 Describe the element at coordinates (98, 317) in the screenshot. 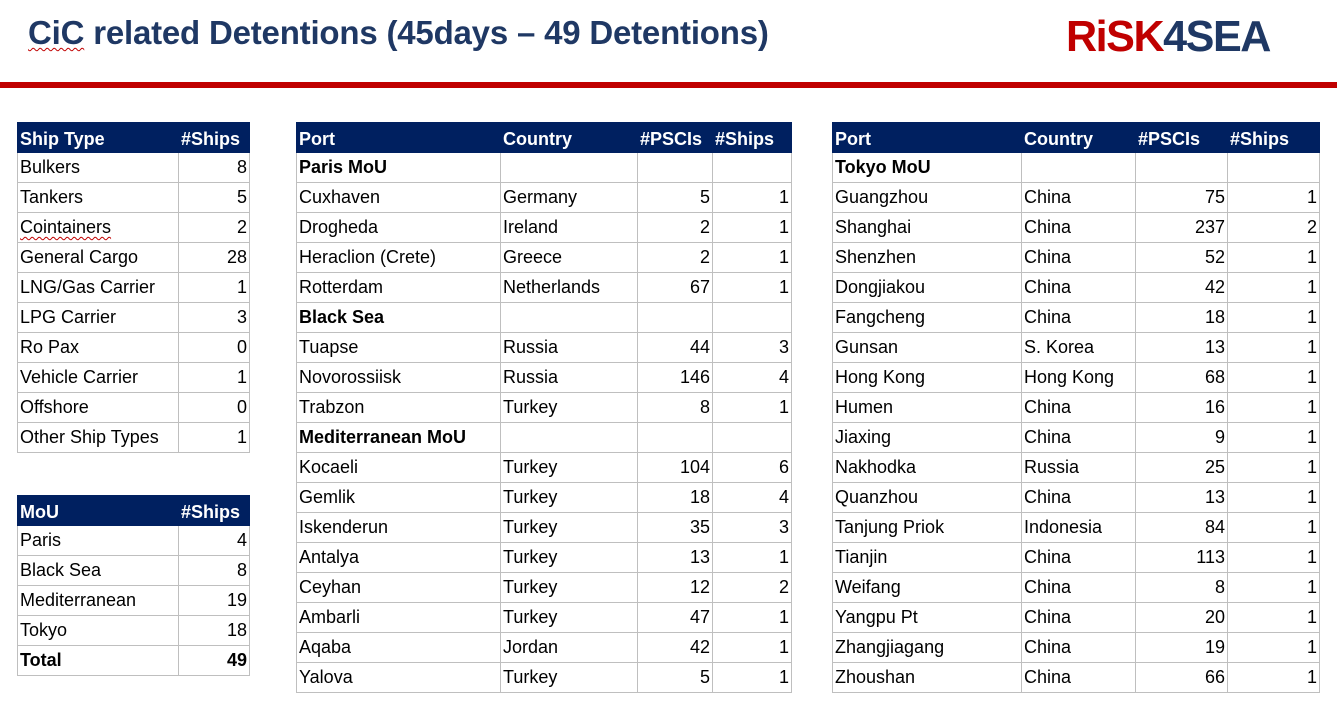

I see `label-cell: LPG Carrier` at that location.